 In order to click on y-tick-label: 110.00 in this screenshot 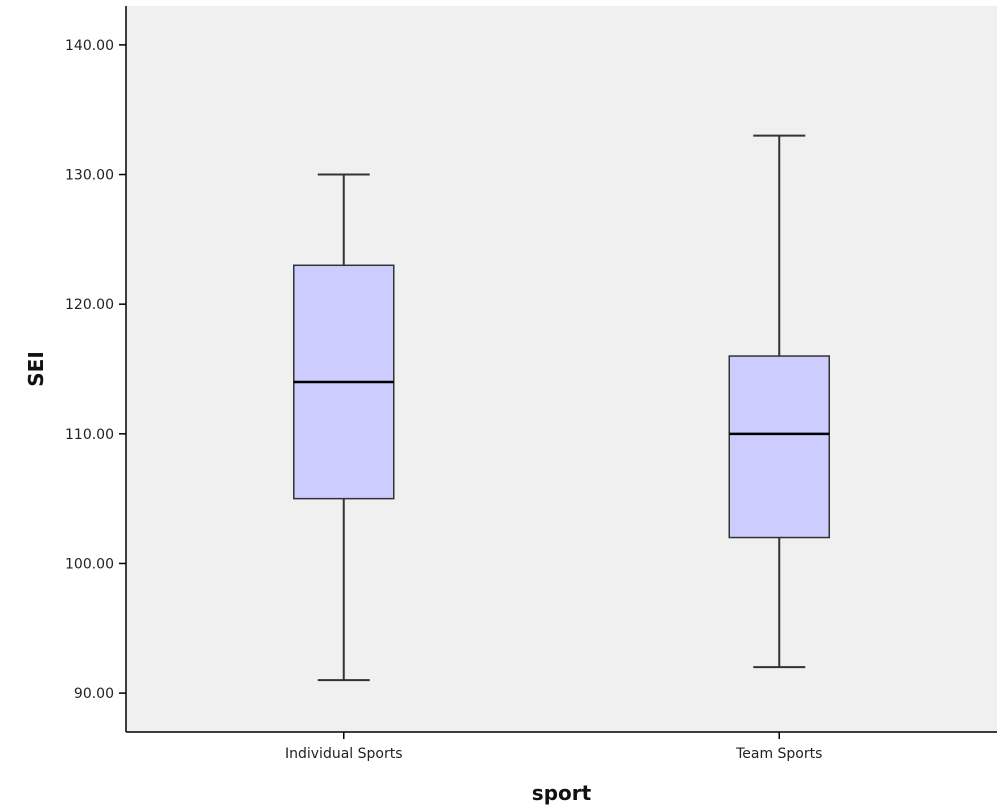, I will do `click(89, 435)`.